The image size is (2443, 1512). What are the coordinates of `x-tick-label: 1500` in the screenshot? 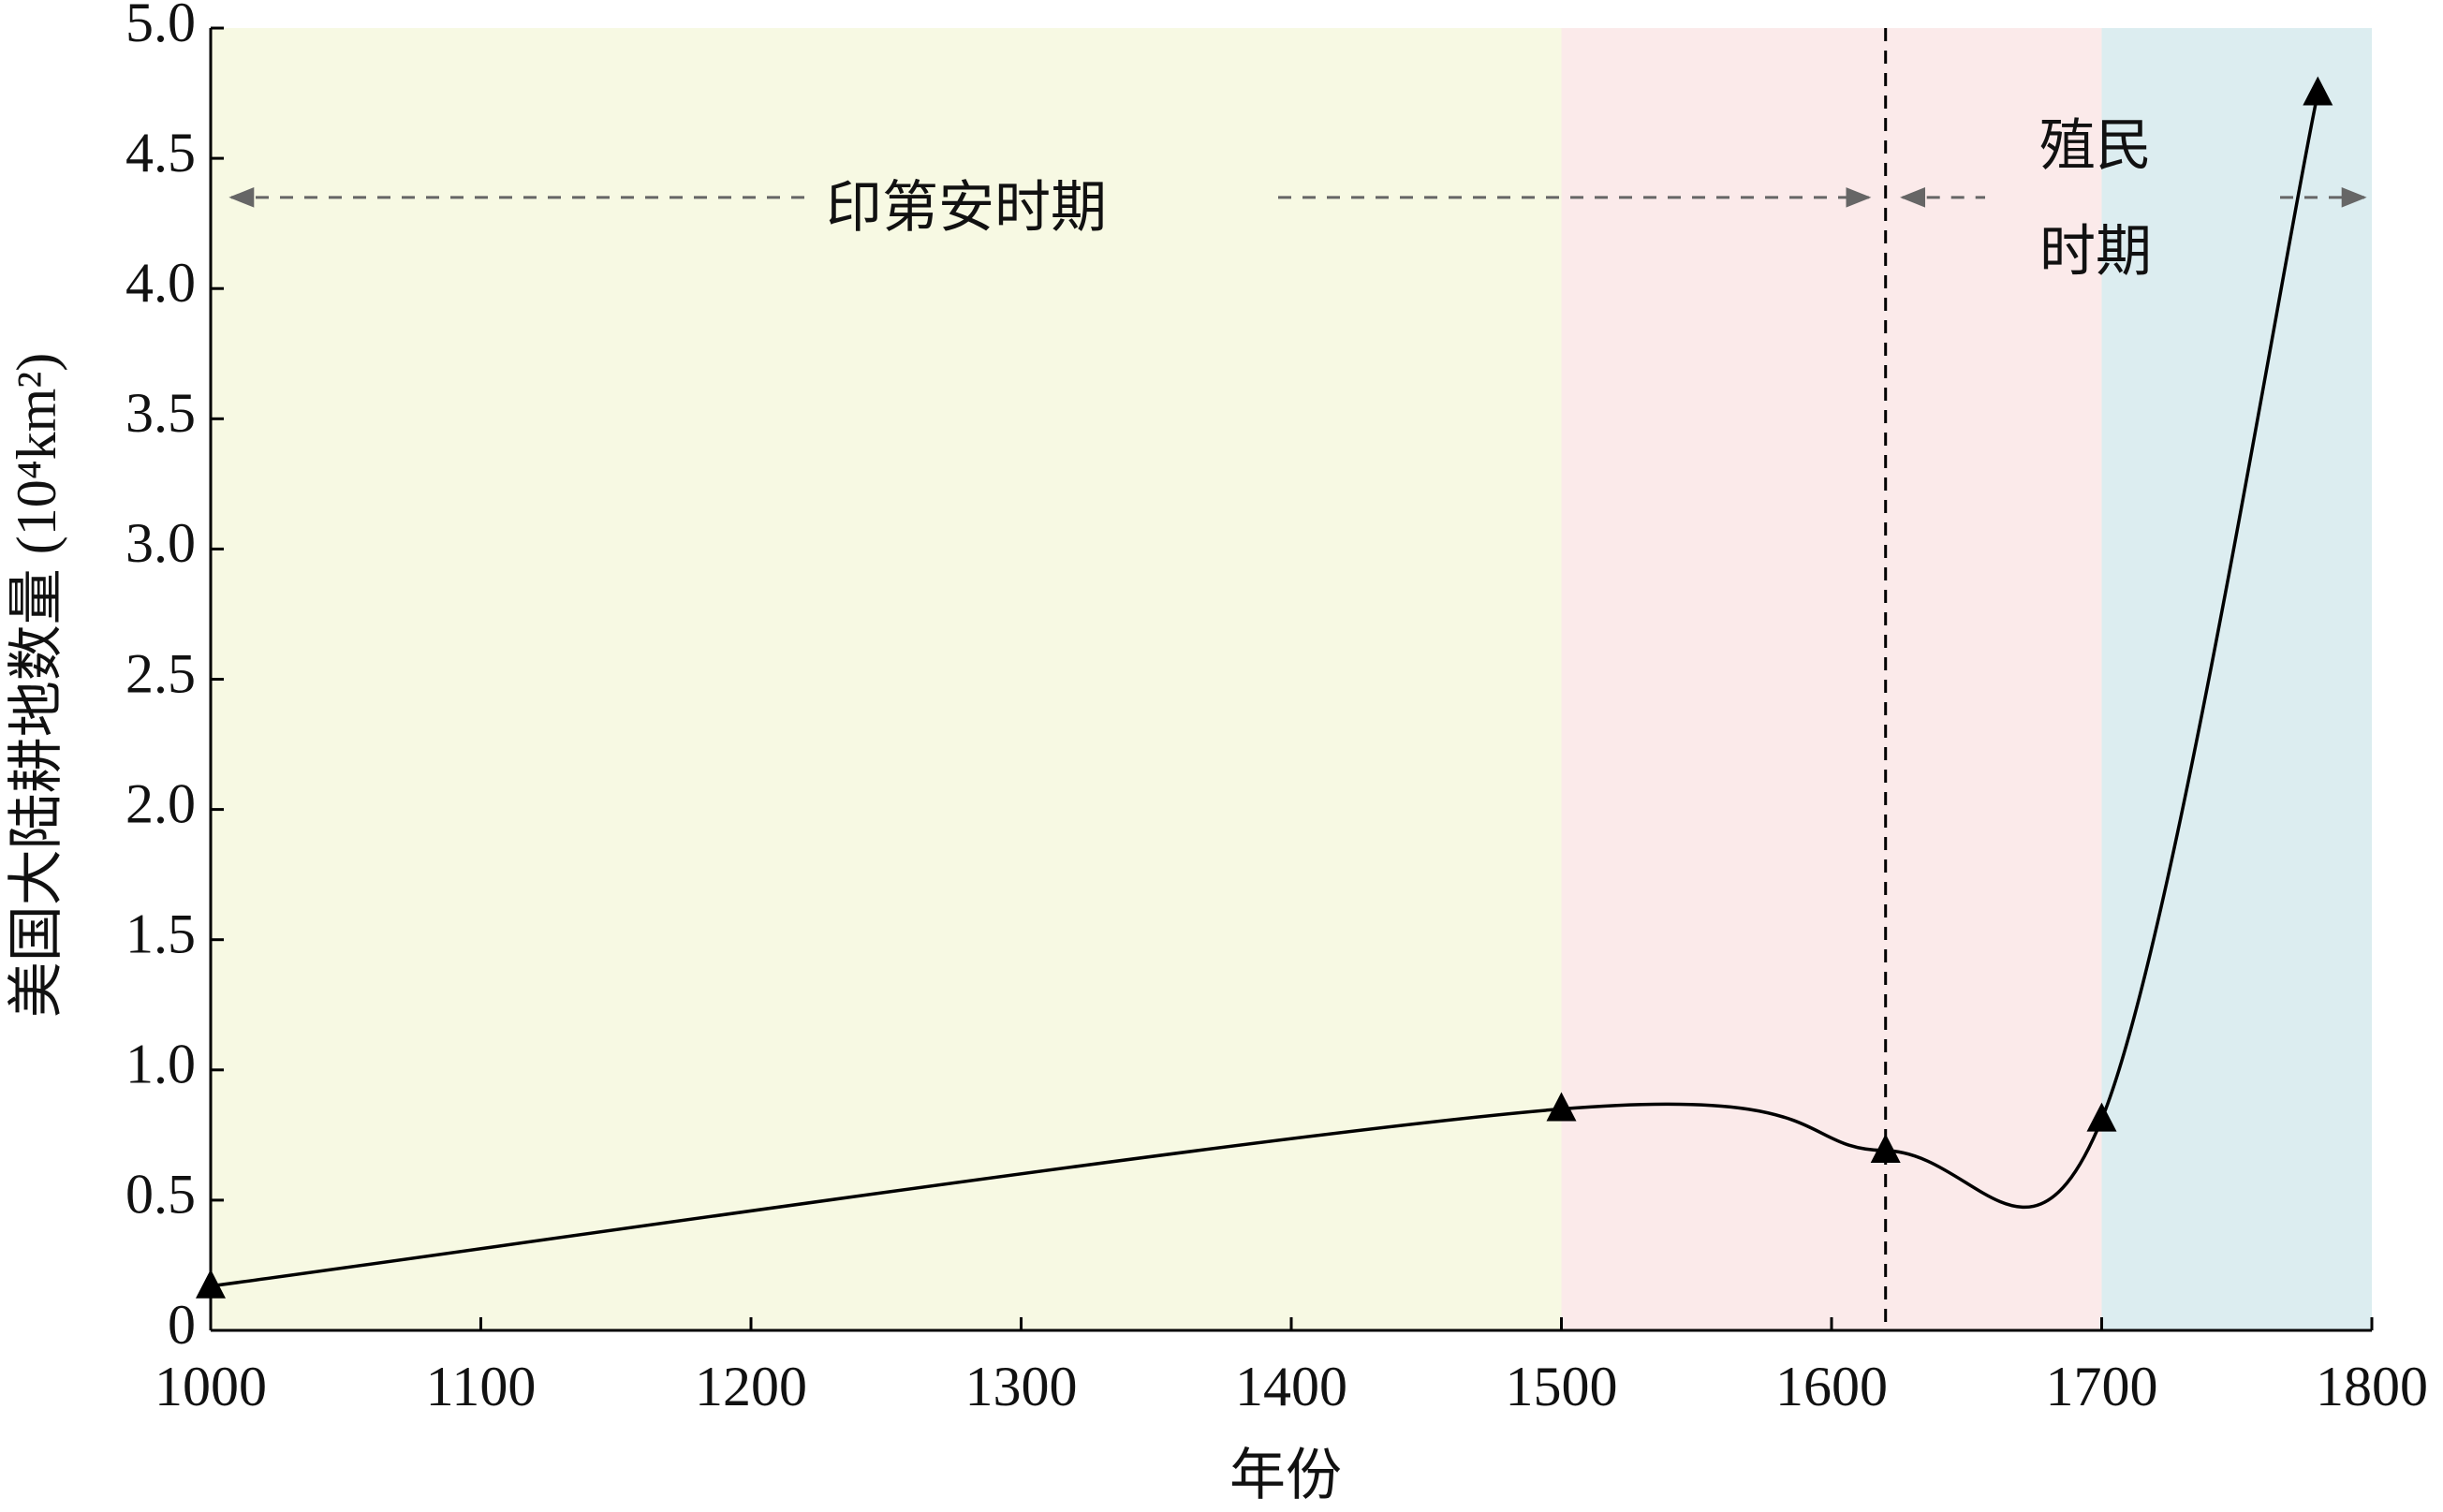 It's located at (1562, 1386).